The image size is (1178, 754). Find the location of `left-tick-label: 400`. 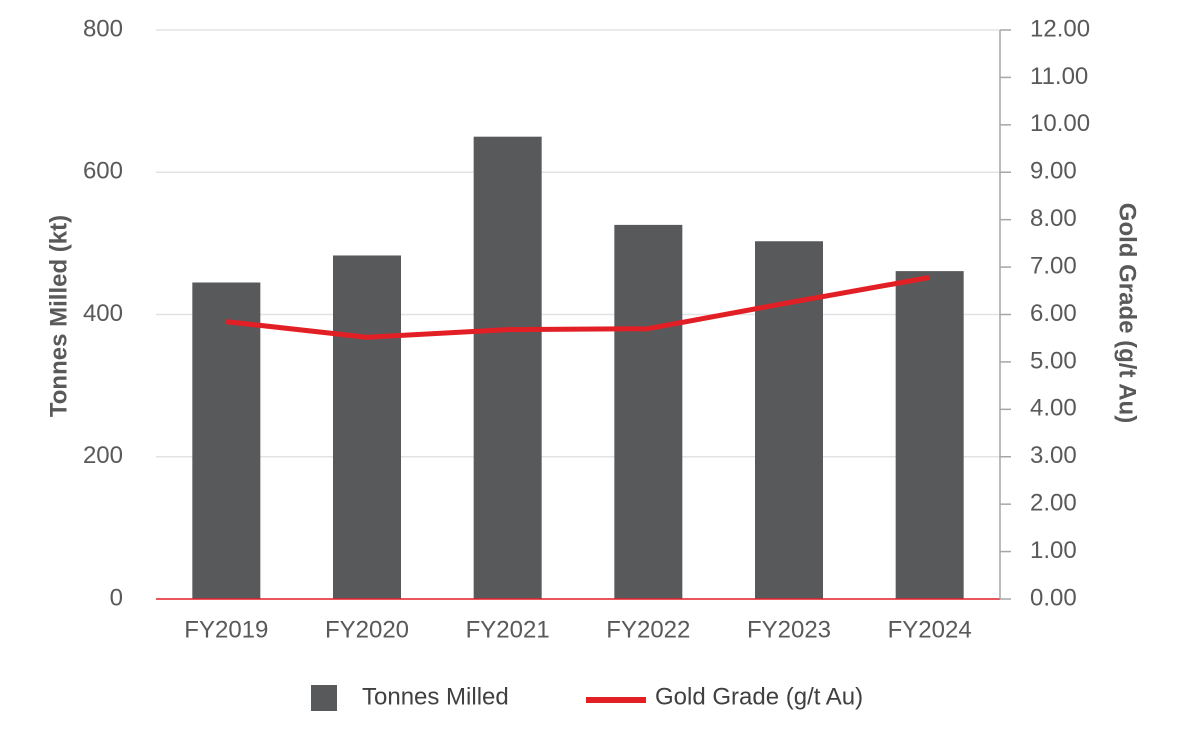

left-tick-label: 400 is located at coordinates (103, 313).